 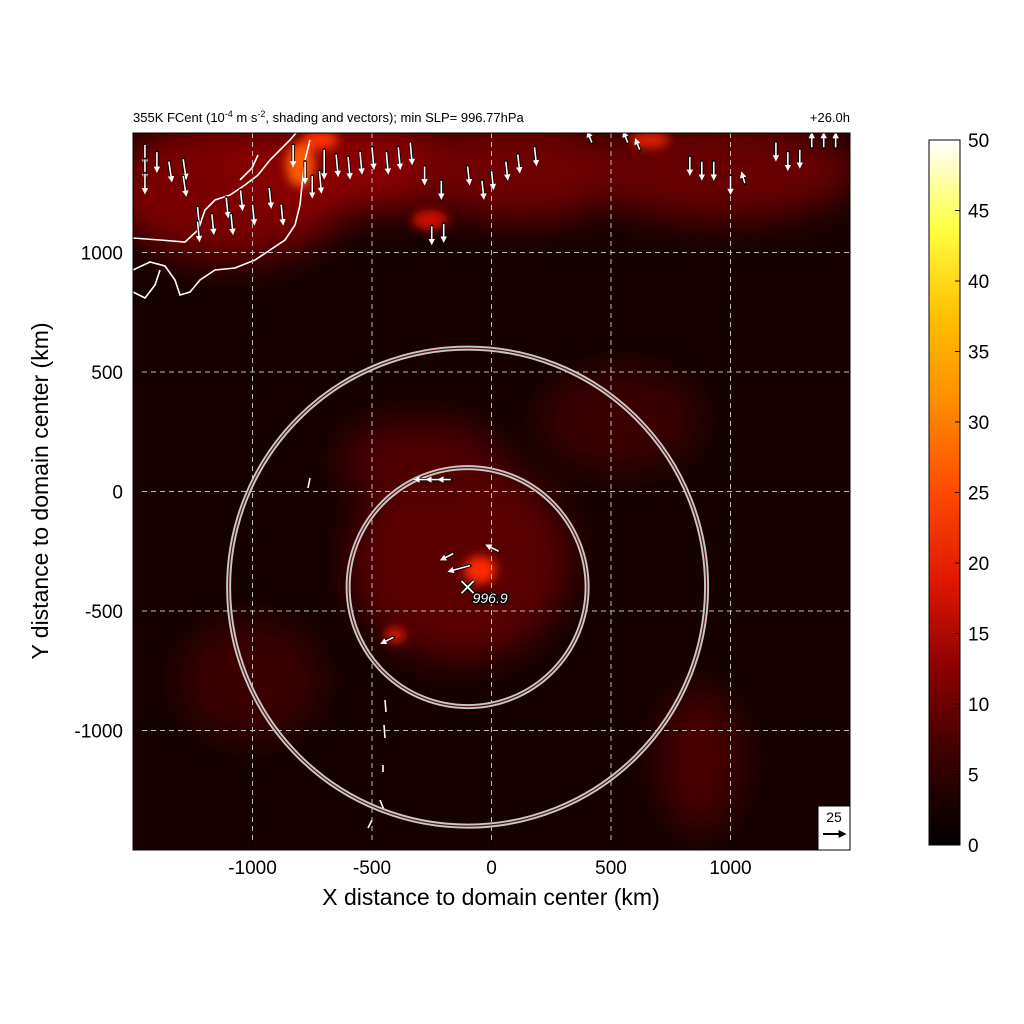 I want to click on storm-center-marker, so click(x=467, y=587).